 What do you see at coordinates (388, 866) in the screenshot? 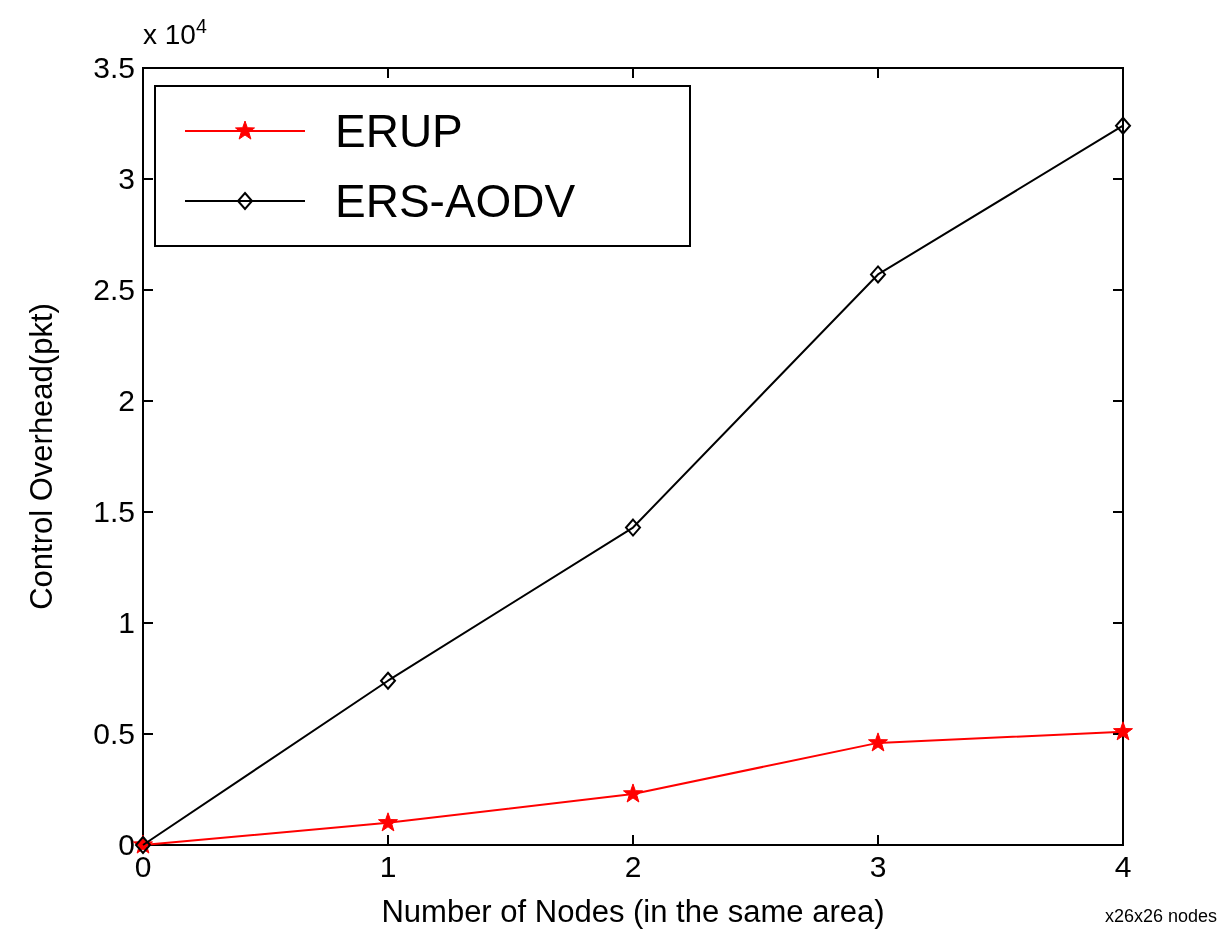
I see `x-tick-label: 1` at bounding box center [388, 866].